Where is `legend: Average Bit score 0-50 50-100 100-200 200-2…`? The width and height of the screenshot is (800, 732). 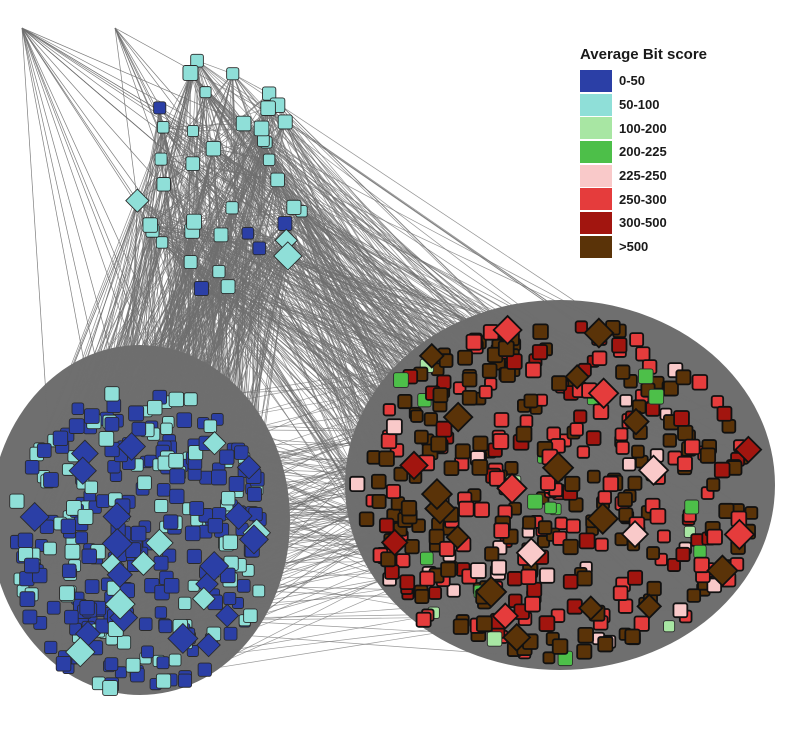 legend: Average Bit score 0-50 50-100 100-200 200-2… is located at coordinates (660, 152).